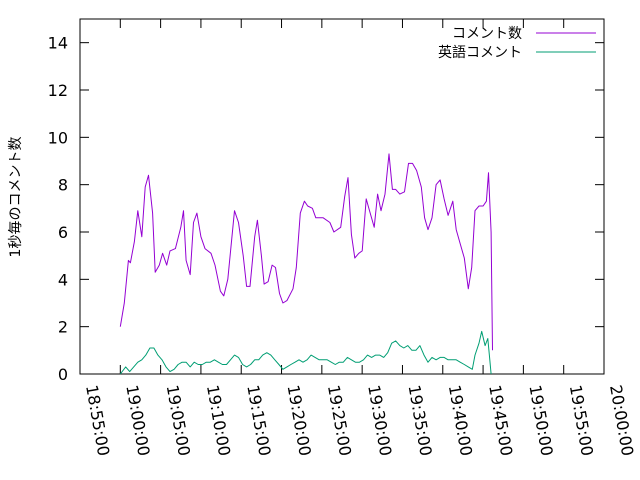  What do you see at coordinates (58, 43) in the screenshot?
I see `y-tick-label: 14` at bounding box center [58, 43].